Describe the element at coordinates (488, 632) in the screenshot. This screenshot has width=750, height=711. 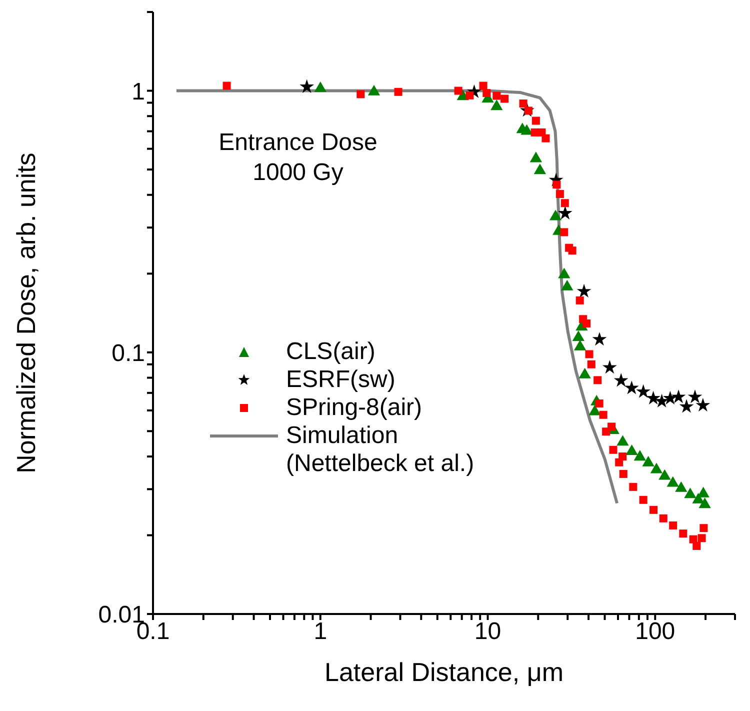
I see `x-tick-label: 10` at that location.